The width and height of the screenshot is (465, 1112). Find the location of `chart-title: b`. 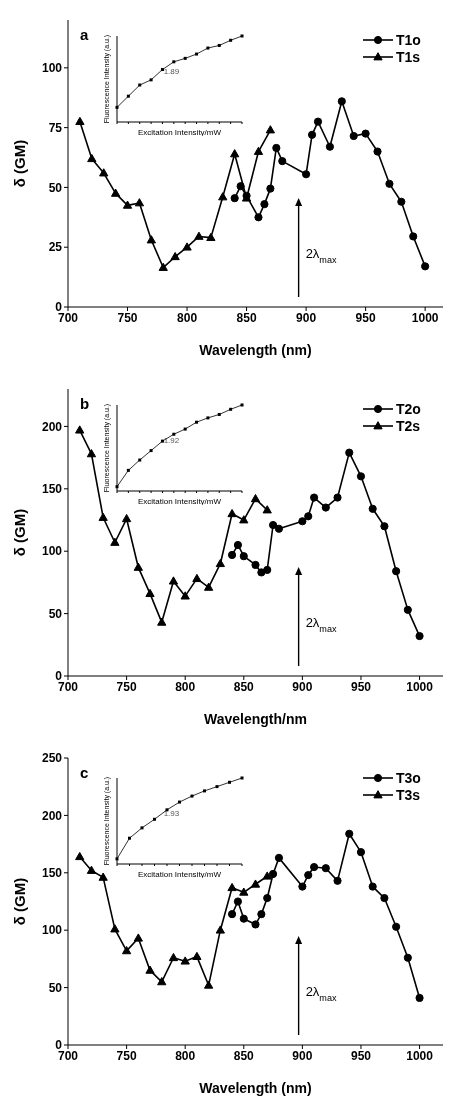

chart-title: b is located at coordinates (85, 403).